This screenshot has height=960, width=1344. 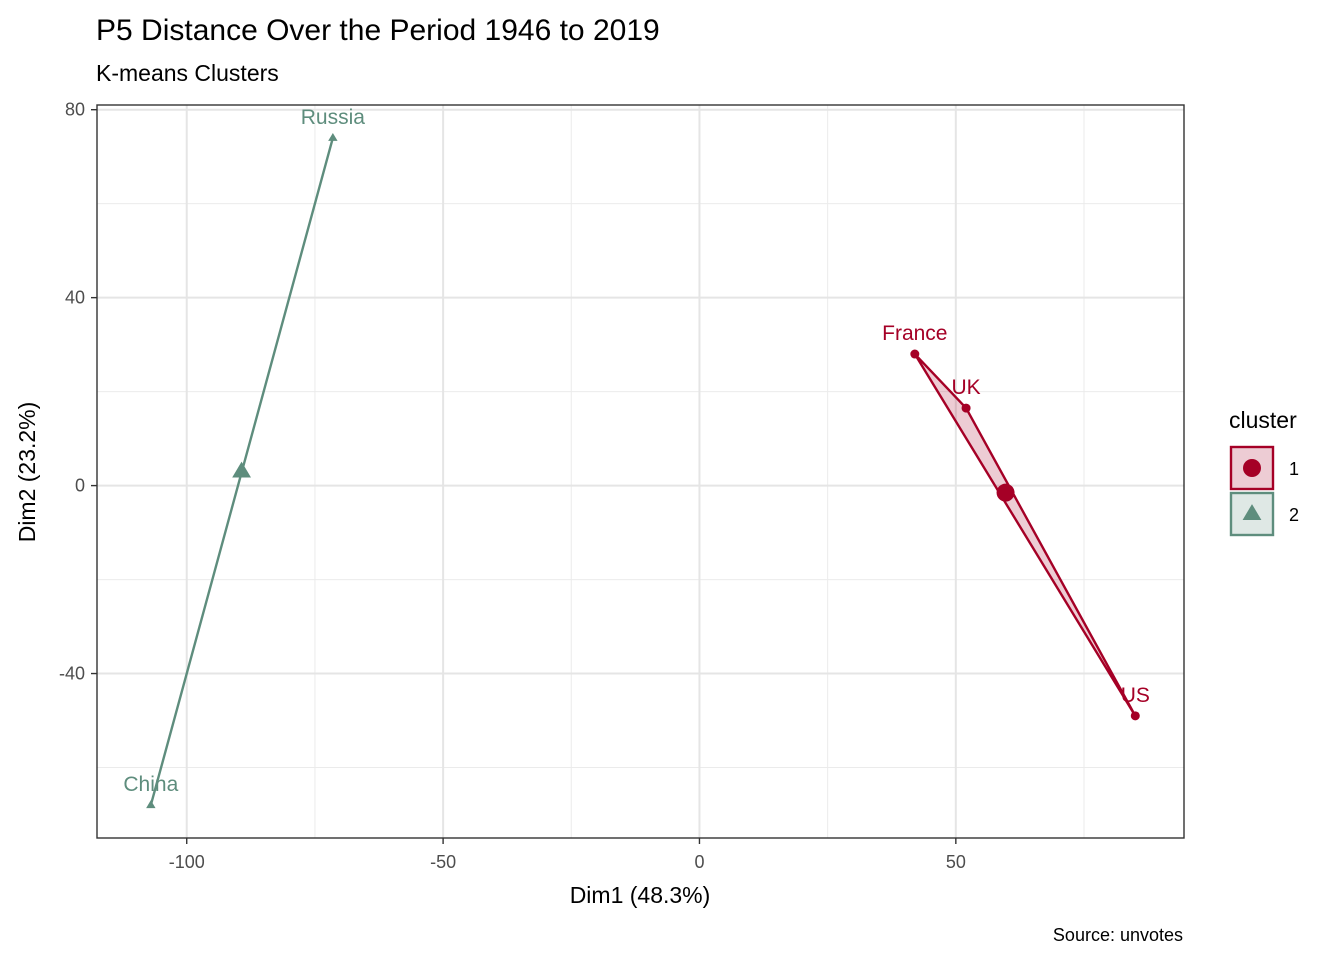 What do you see at coordinates (333, 117) in the screenshot?
I see `point-label-russia: Russia` at bounding box center [333, 117].